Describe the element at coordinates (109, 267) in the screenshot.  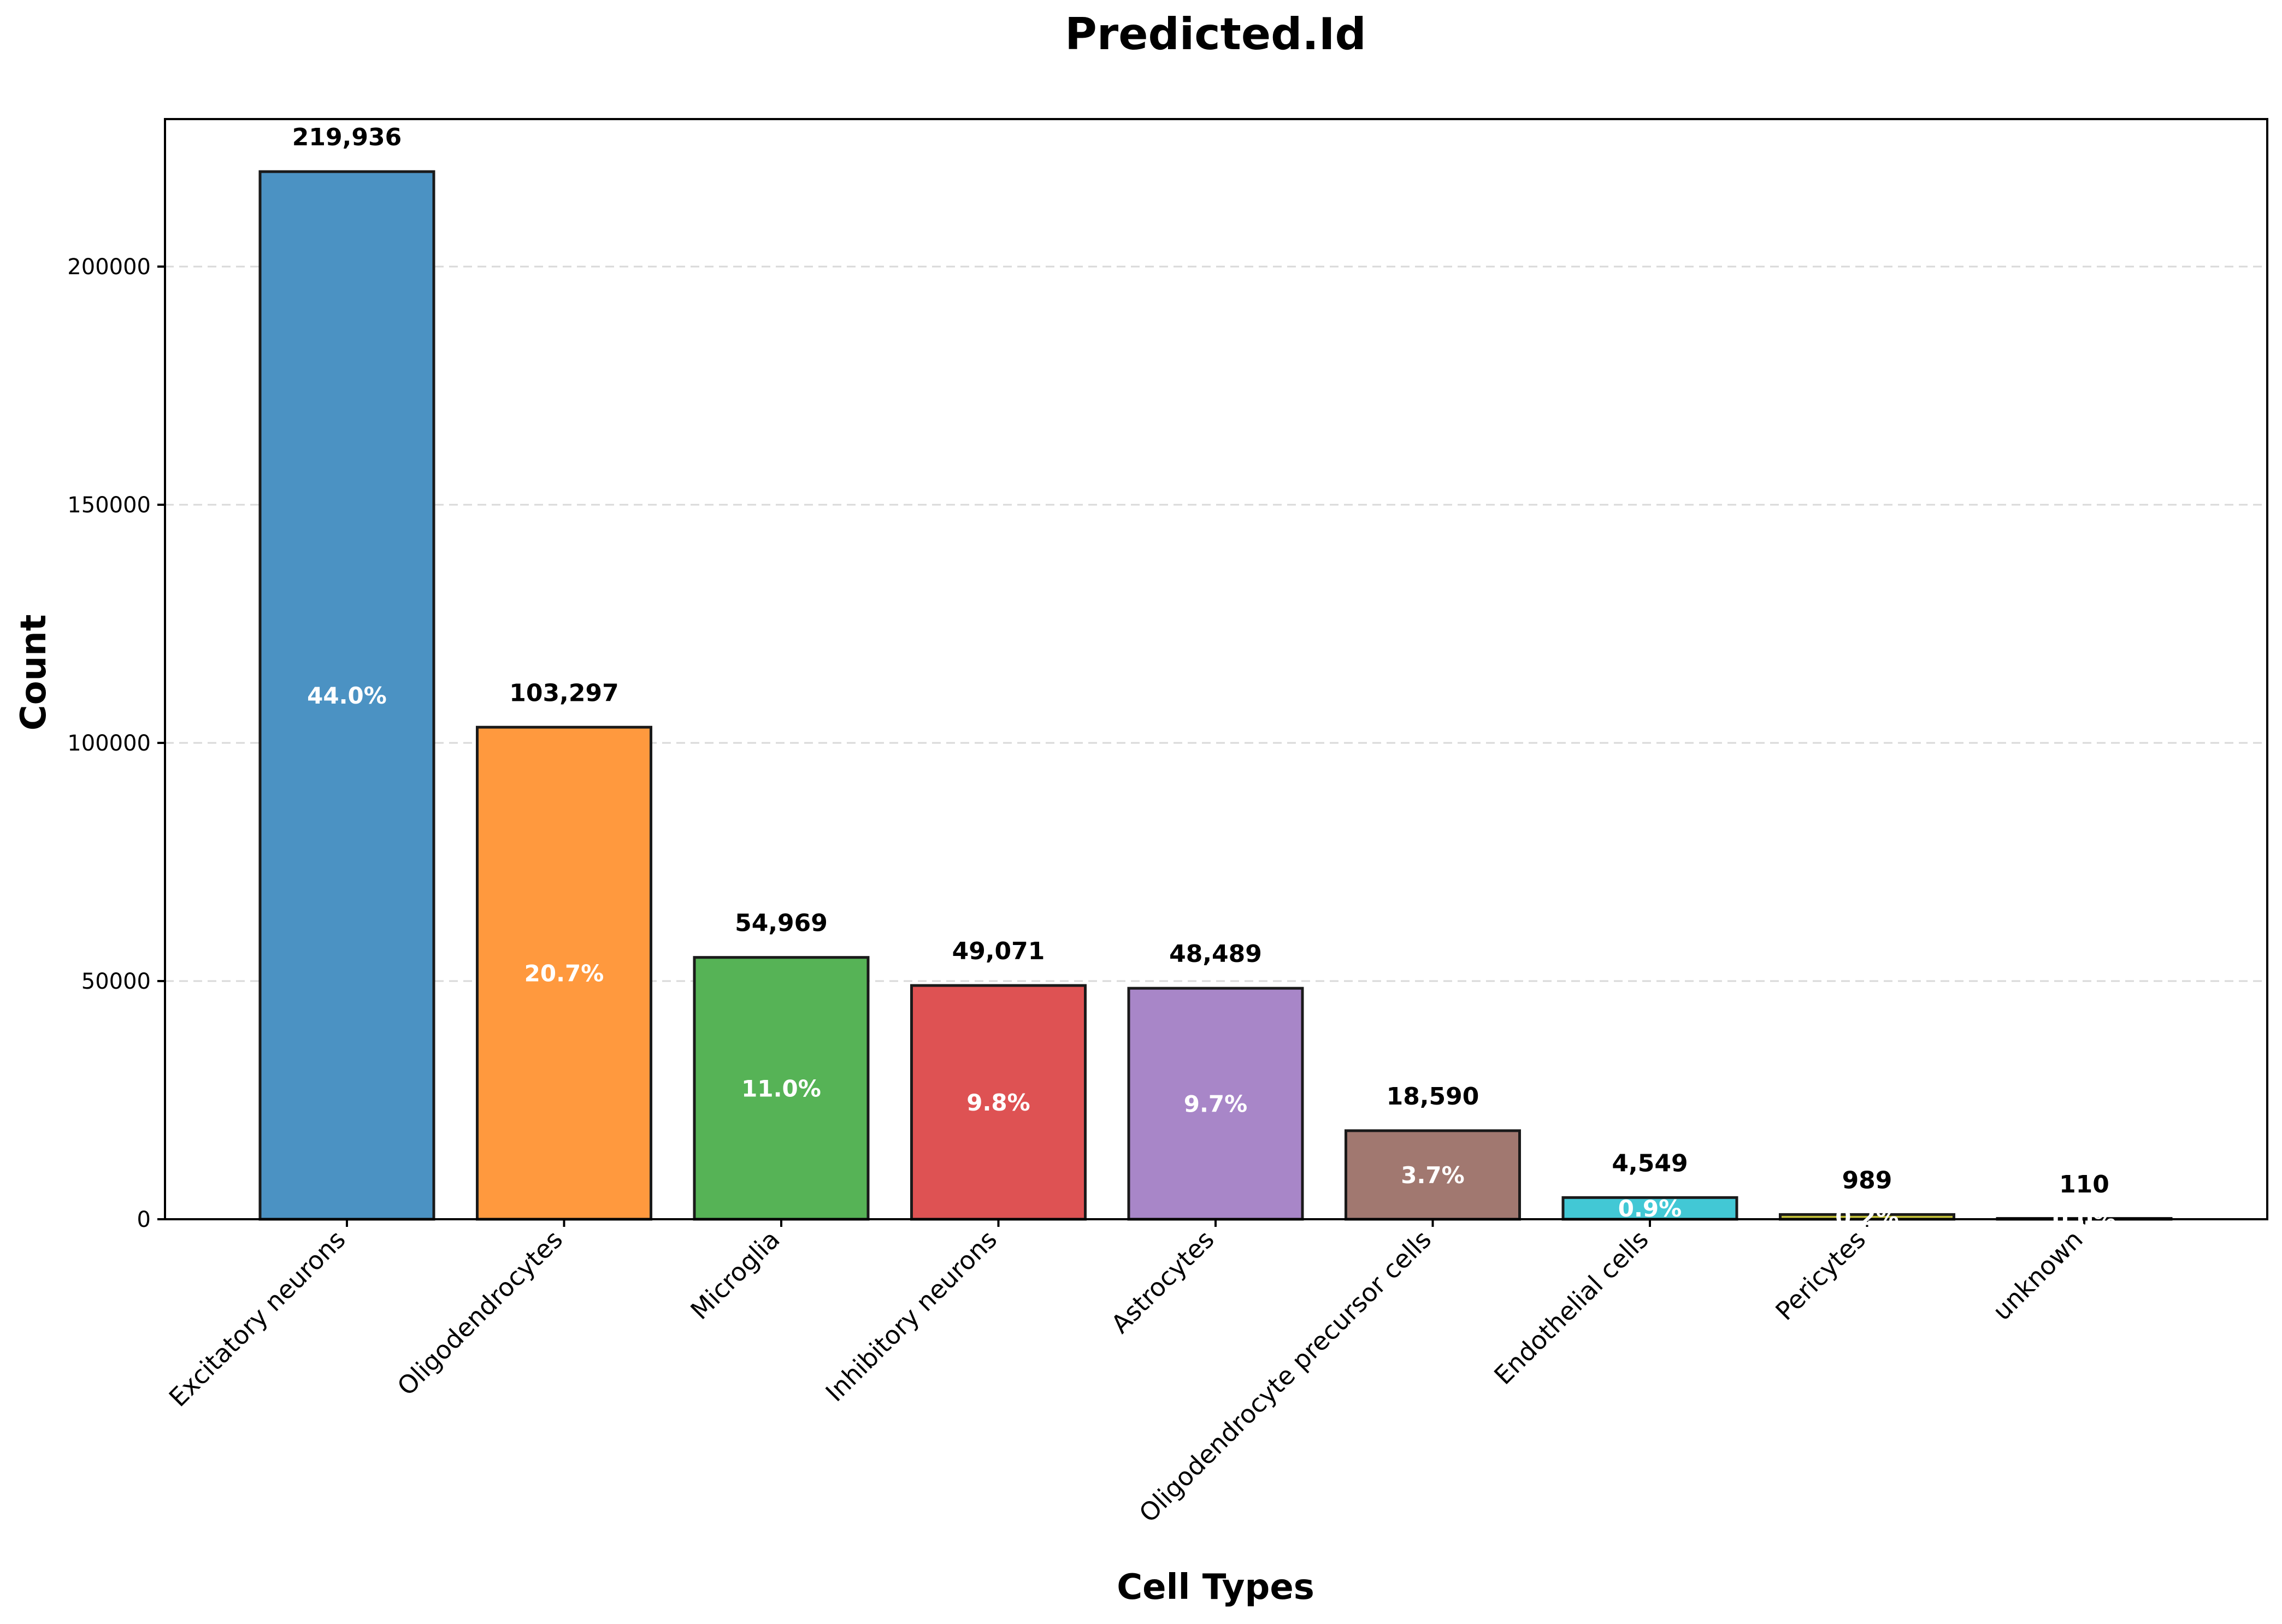
I see `y-tick-label: 200000` at that location.